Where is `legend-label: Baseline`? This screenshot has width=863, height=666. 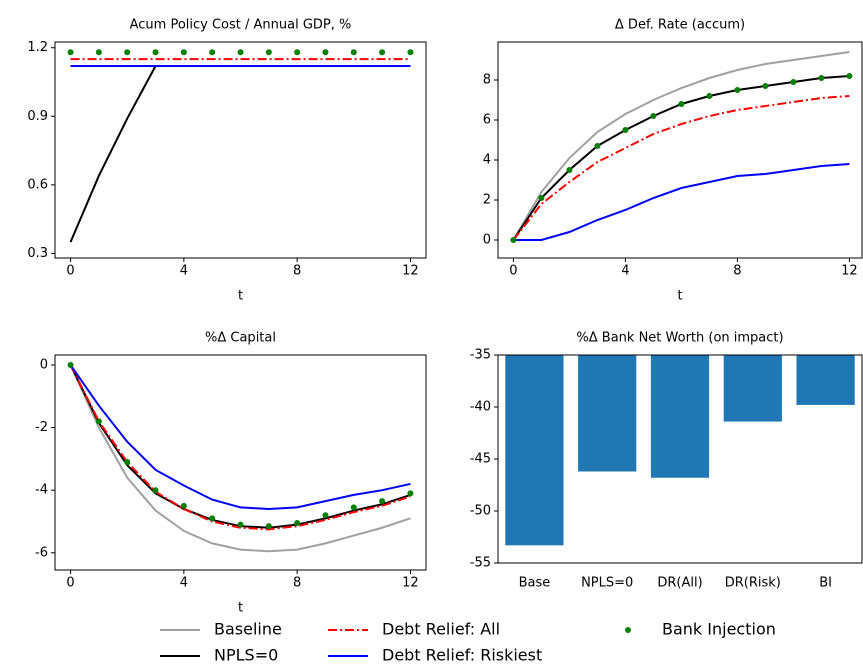 legend-label: Baseline is located at coordinates (248, 629).